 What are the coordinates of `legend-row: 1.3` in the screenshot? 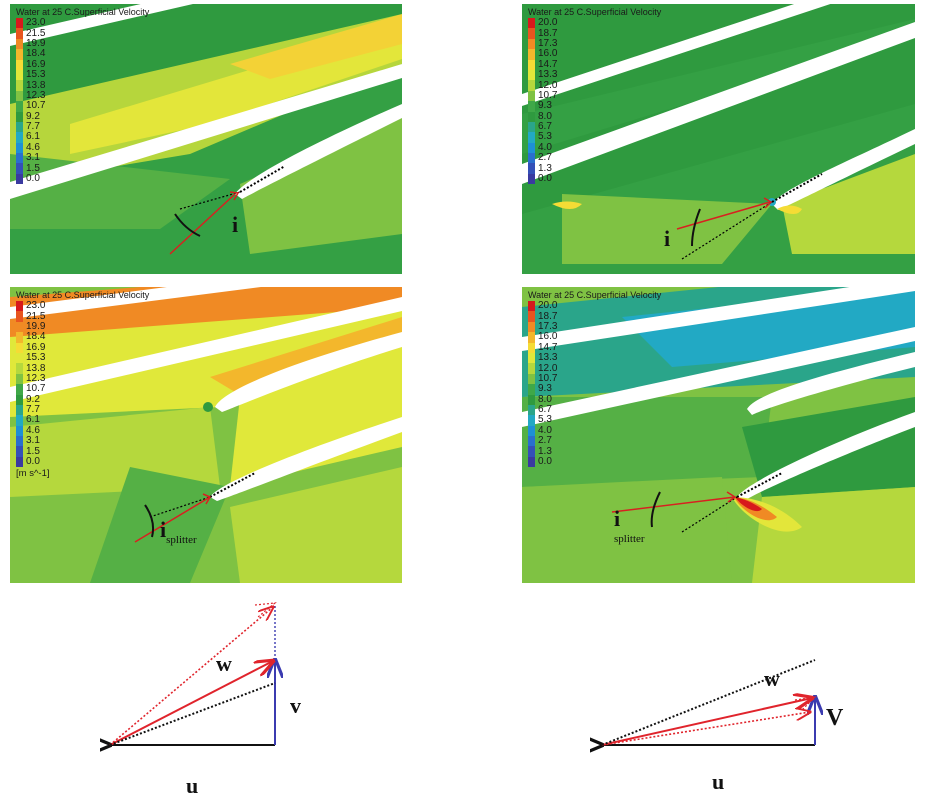 It's located at (542, 168).